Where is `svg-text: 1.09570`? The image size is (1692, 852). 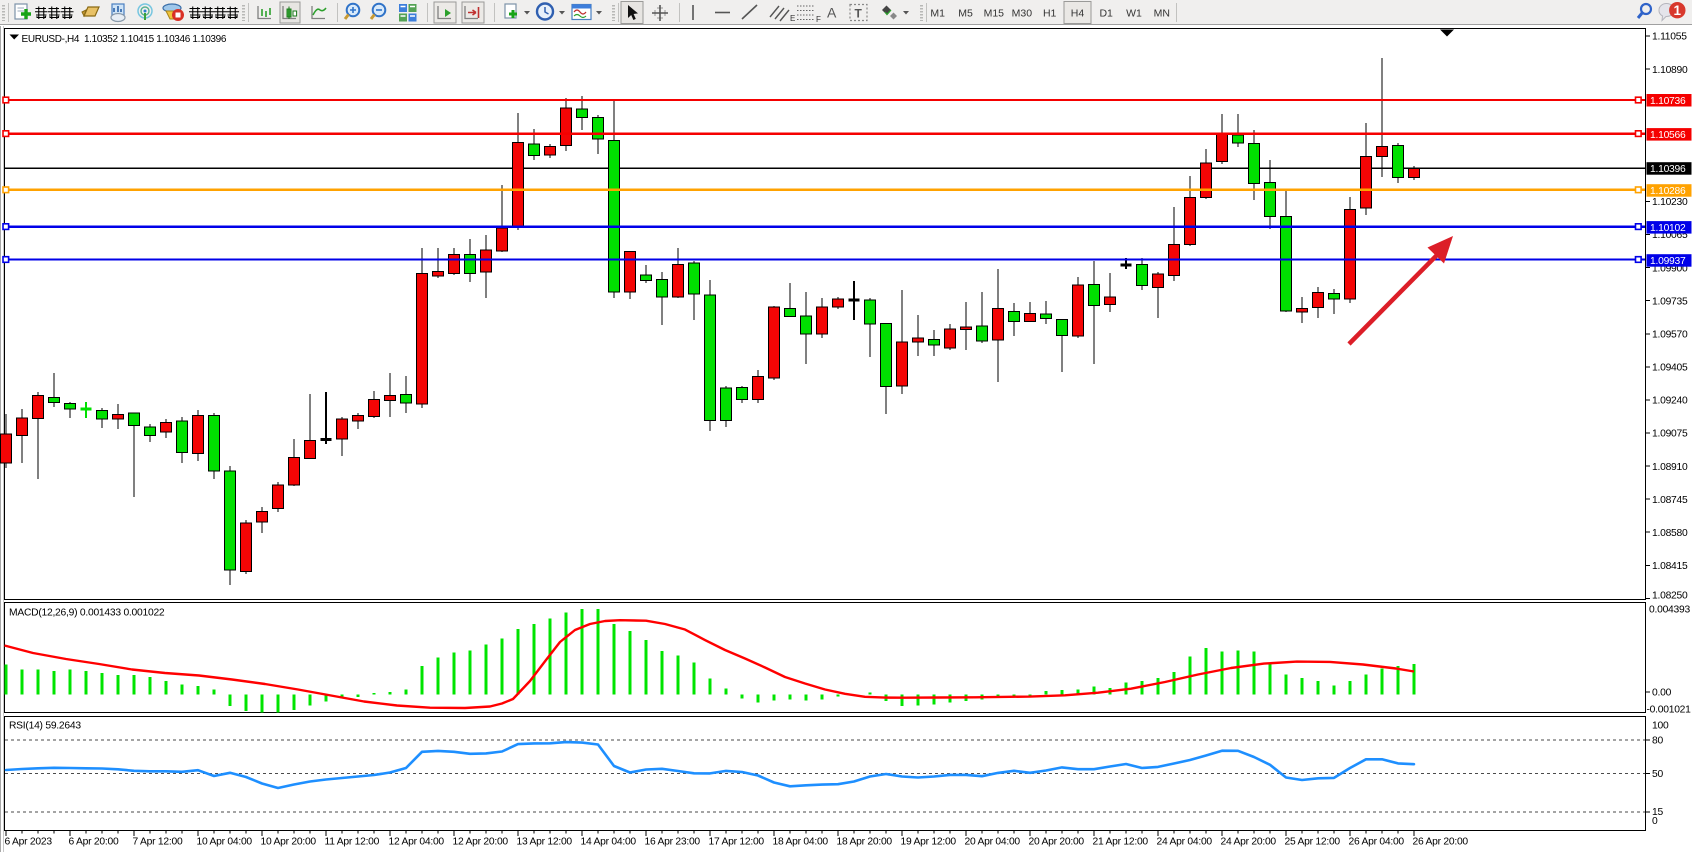
svg-text: 1.09570 is located at coordinates (1670, 335).